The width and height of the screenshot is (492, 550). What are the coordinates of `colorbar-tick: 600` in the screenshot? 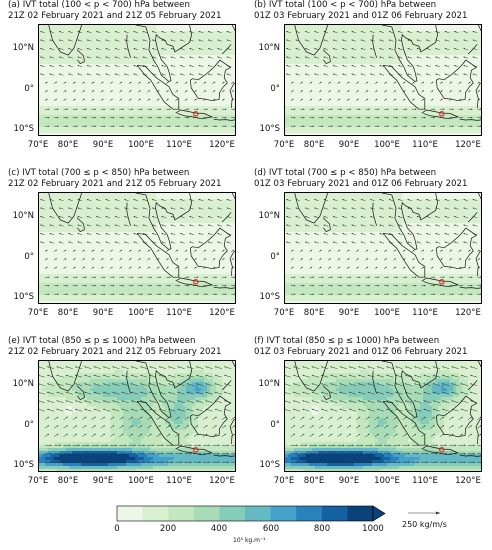 It's located at (271, 529).